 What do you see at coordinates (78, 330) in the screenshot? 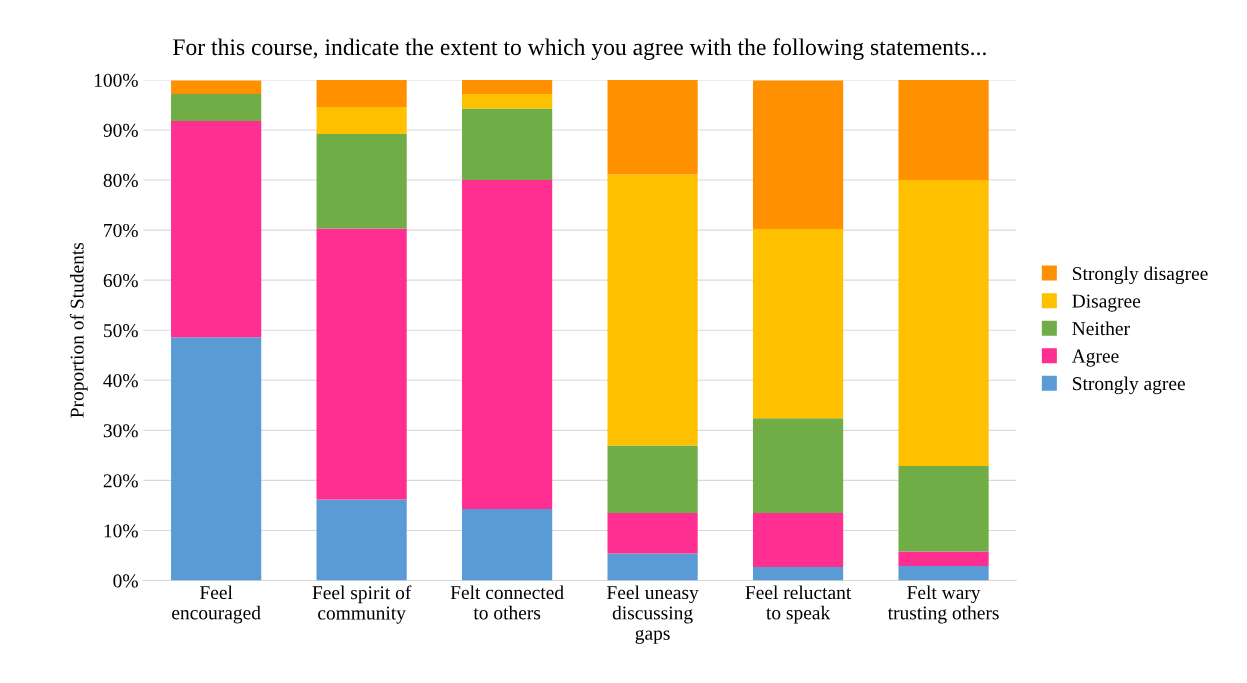
I see `y-axis-title: Proportion of Students` at bounding box center [78, 330].